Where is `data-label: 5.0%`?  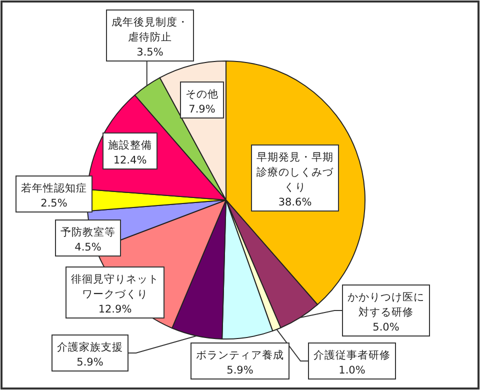 data-label: 5.0% is located at coordinates (386, 328).